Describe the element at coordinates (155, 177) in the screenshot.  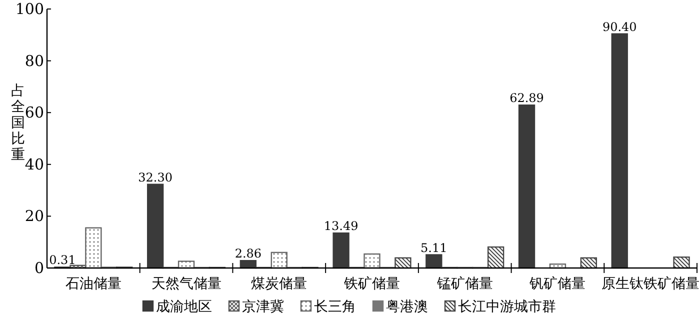
I see `data-label: 32.30` at that location.